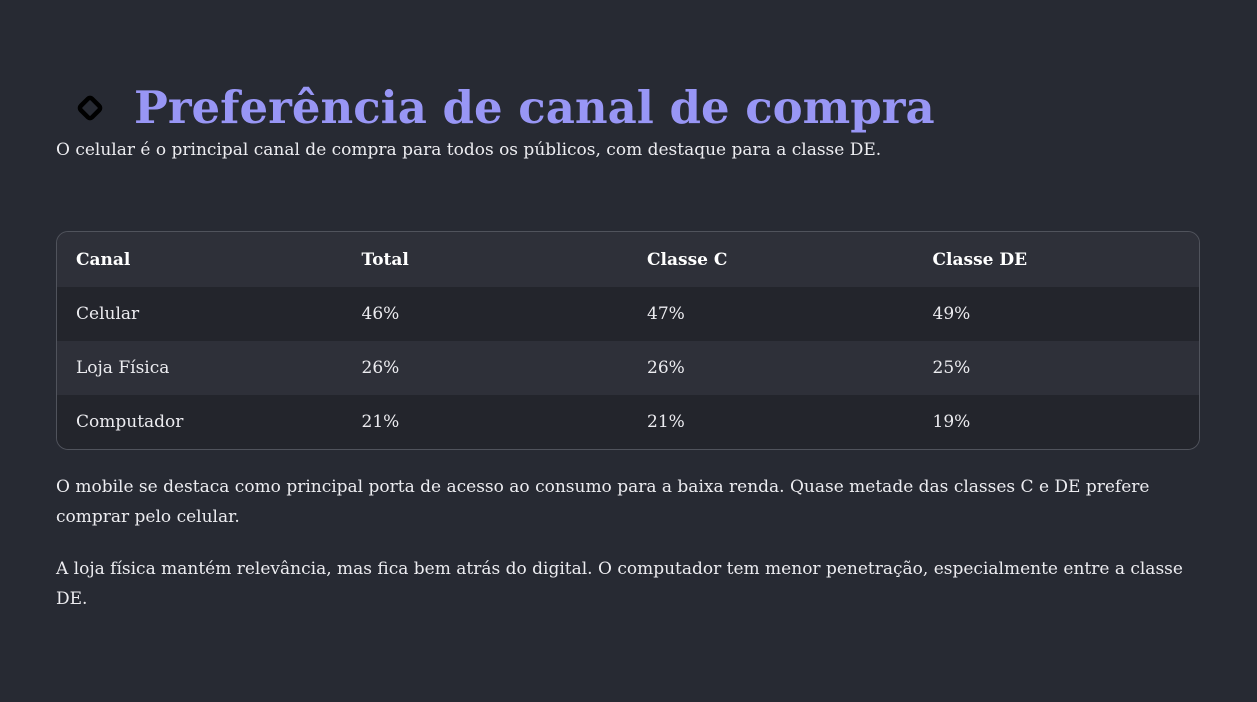 Image resolution: width=1257 pixels, height=702 pixels. I want to click on table-row: Loja Física 26% 26% 25%, so click(628, 368).